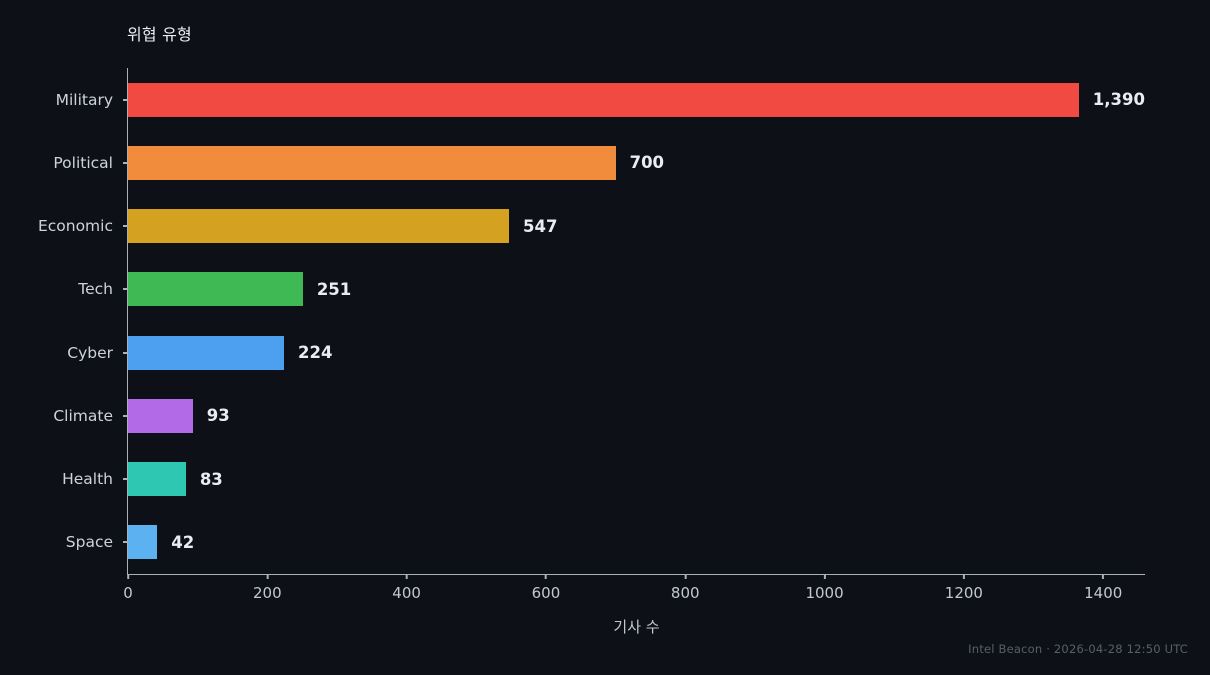 This screenshot has height=675, width=1210. What do you see at coordinates (206, 352) in the screenshot?
I see `bar-cyber` at bounding box center [206, 352].